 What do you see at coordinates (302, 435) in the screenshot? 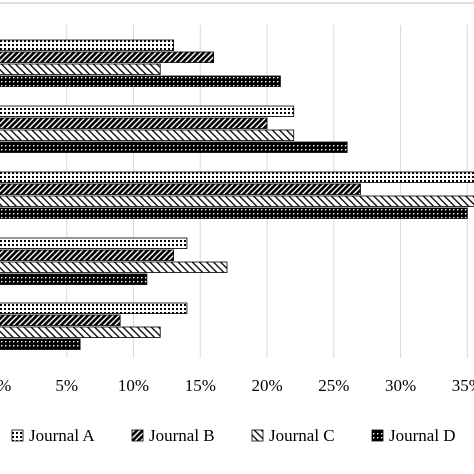
I see `legend-label: Journal C` at bounding box center [302, 435].